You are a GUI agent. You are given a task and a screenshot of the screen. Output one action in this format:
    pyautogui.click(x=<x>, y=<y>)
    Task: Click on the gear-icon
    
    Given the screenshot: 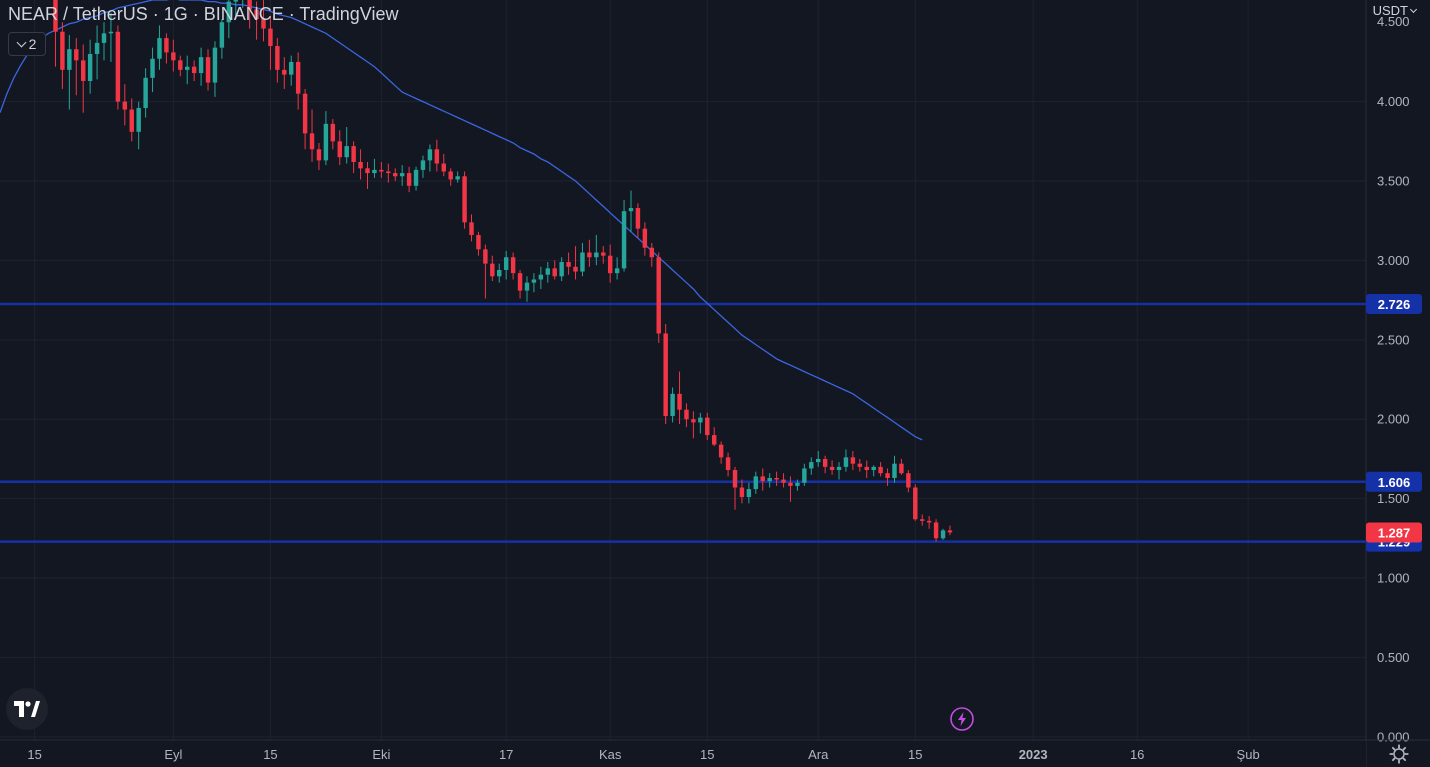 What is the action you would take?
    pyautogui.click(x=1399, y=754)
    